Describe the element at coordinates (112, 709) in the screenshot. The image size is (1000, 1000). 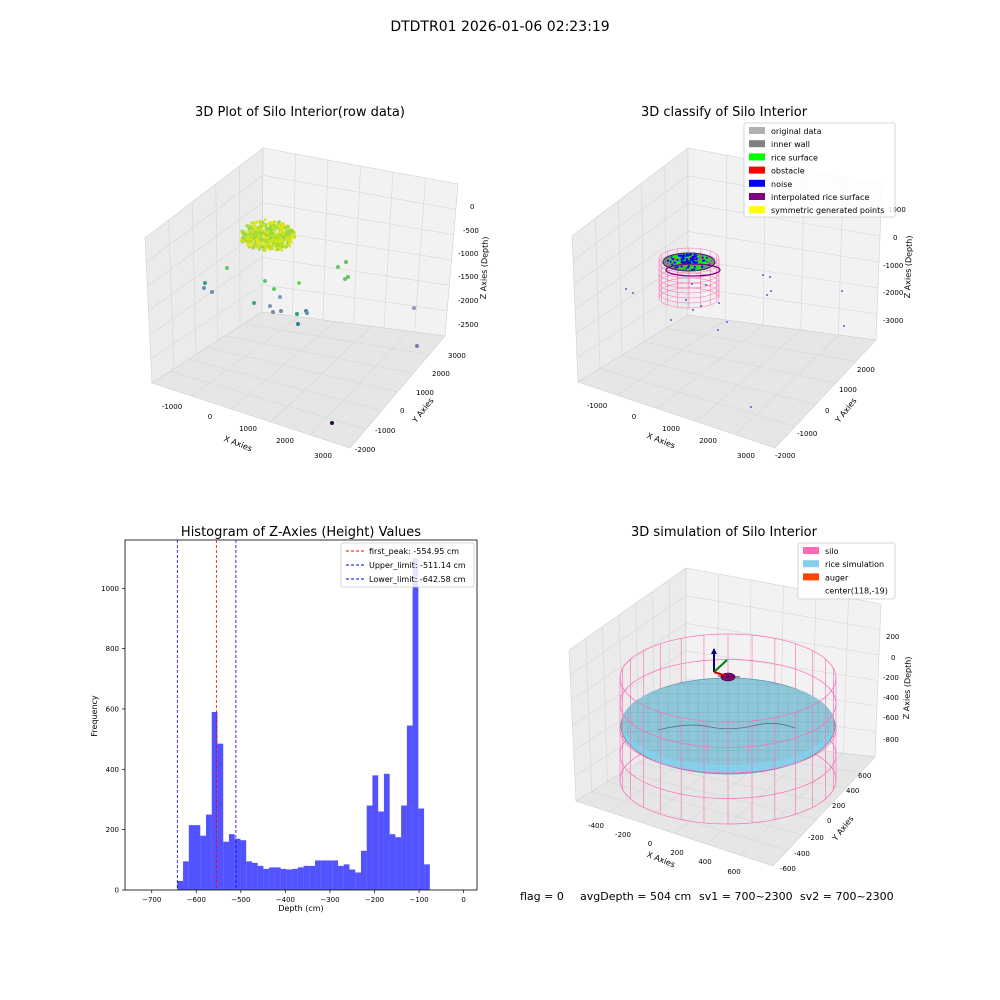
I see `histogram-ytick-label: 600` at that location.